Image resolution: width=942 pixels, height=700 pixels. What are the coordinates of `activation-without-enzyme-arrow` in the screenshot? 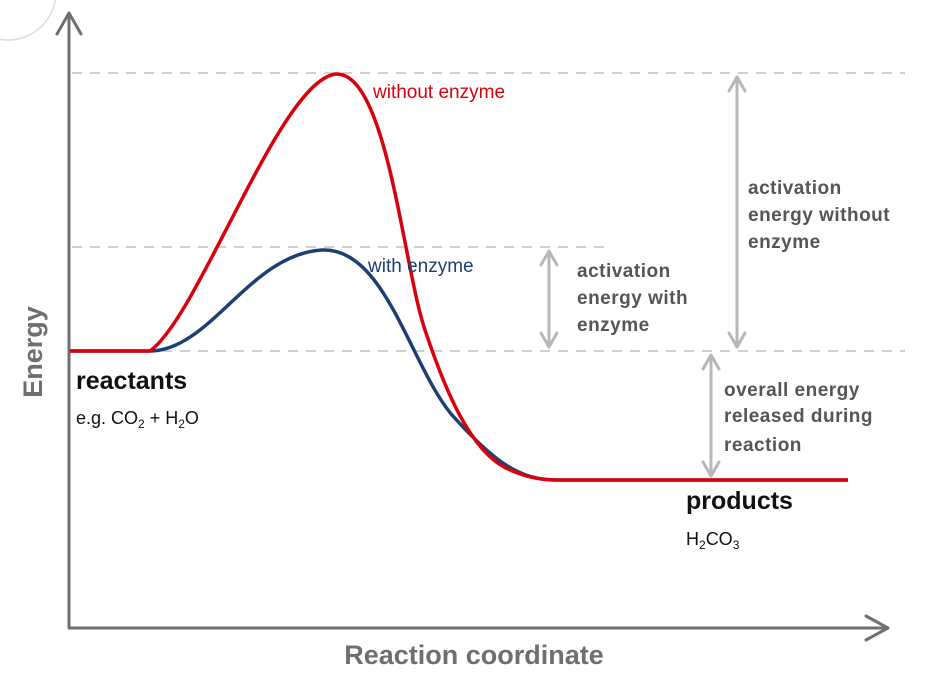 It's located at (737, 212).